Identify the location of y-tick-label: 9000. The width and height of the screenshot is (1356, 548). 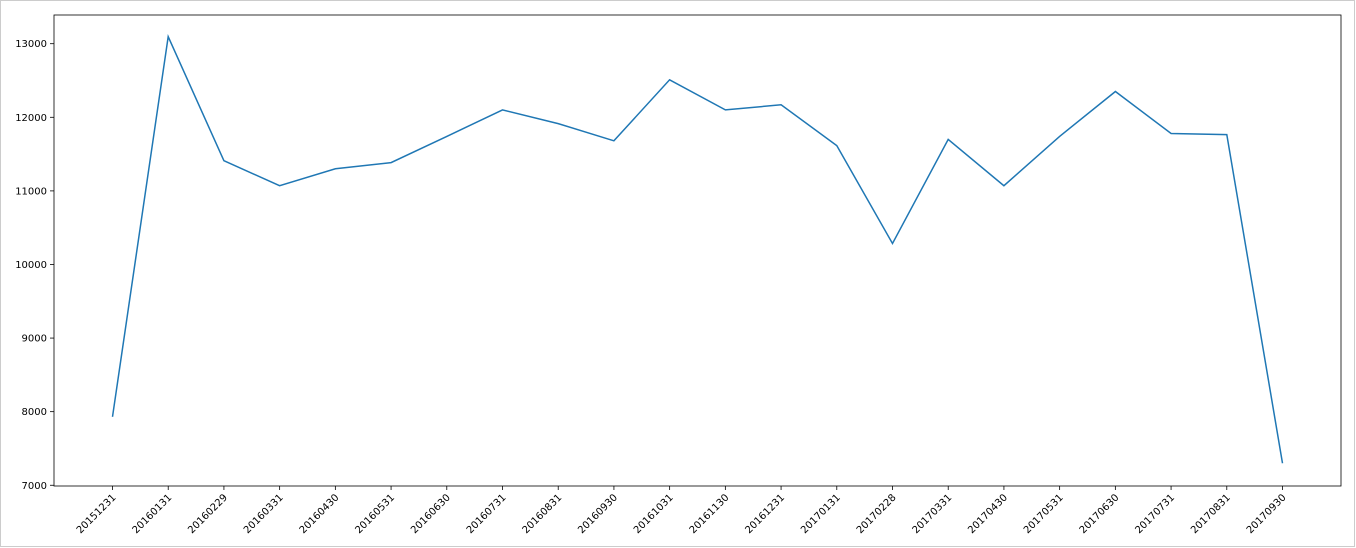
(34, 339).